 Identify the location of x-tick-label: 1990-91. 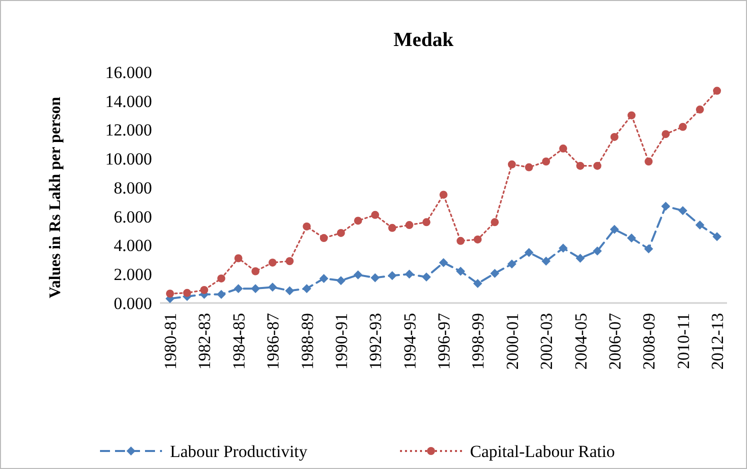
(341, 341).